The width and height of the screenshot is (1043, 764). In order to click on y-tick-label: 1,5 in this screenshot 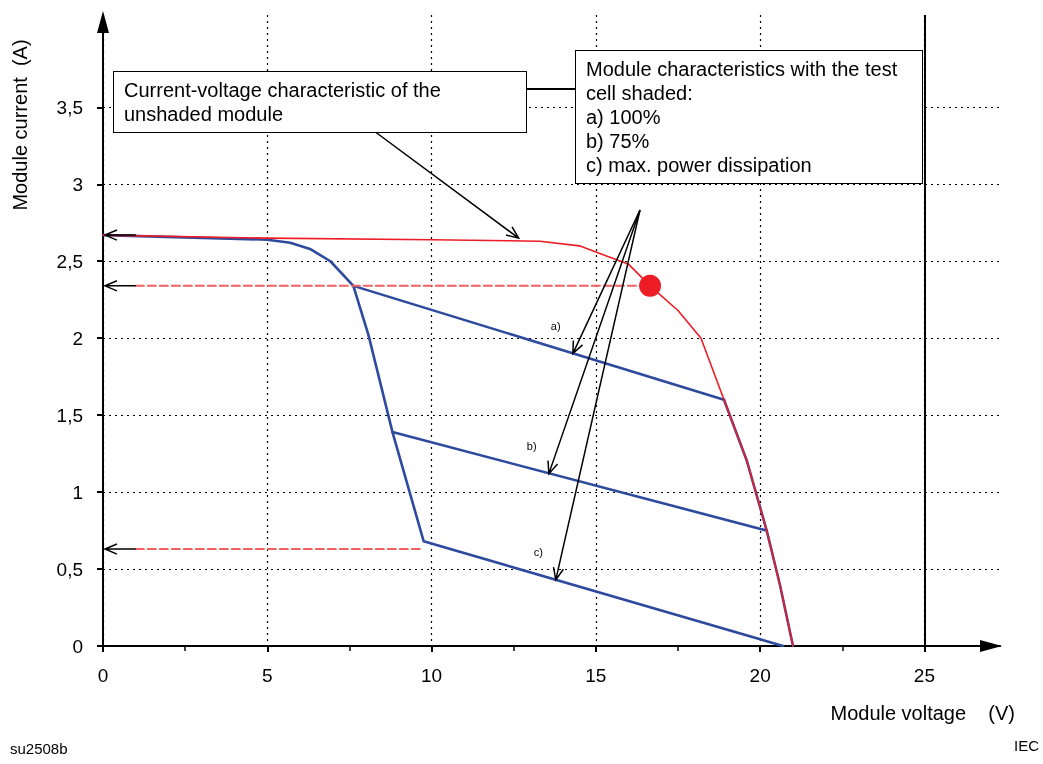, I will do `click(69, 415)`.